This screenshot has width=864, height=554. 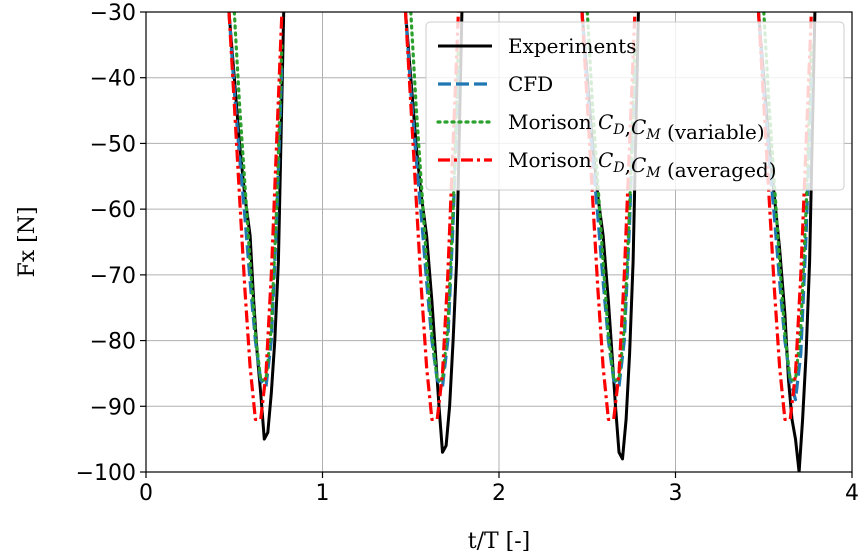 What do you see at coordinates (113, 210) in the screenshot?
I see `y-tick-label: −60` at bounding box center [113, 210].